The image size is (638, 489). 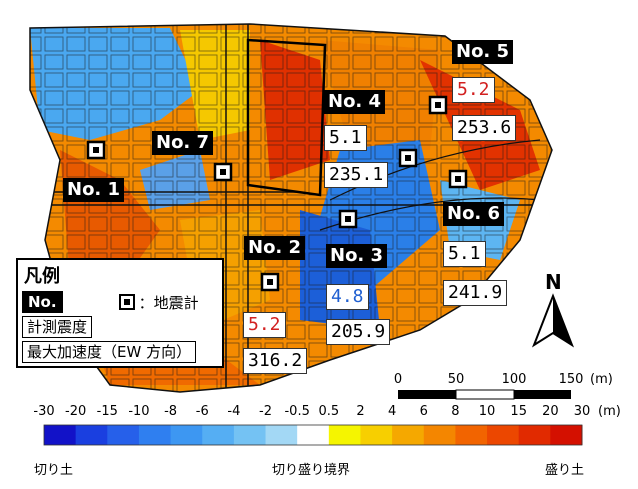 I want to click on station-accel-no2: 316.2, so click(x=275, y=361).